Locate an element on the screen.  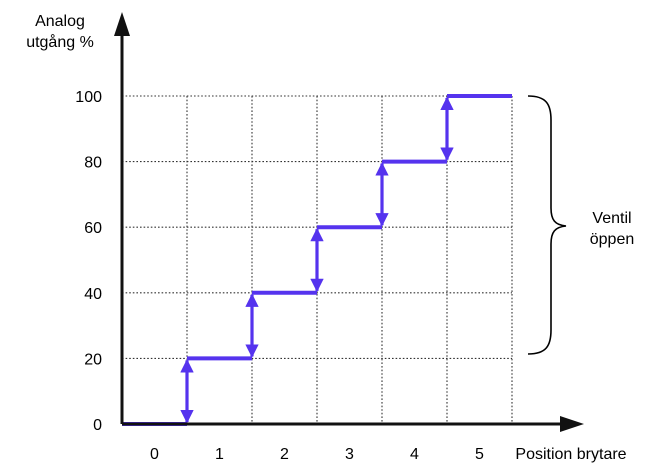
annotation-line1: Ventil is located at coordinates (611, 218).